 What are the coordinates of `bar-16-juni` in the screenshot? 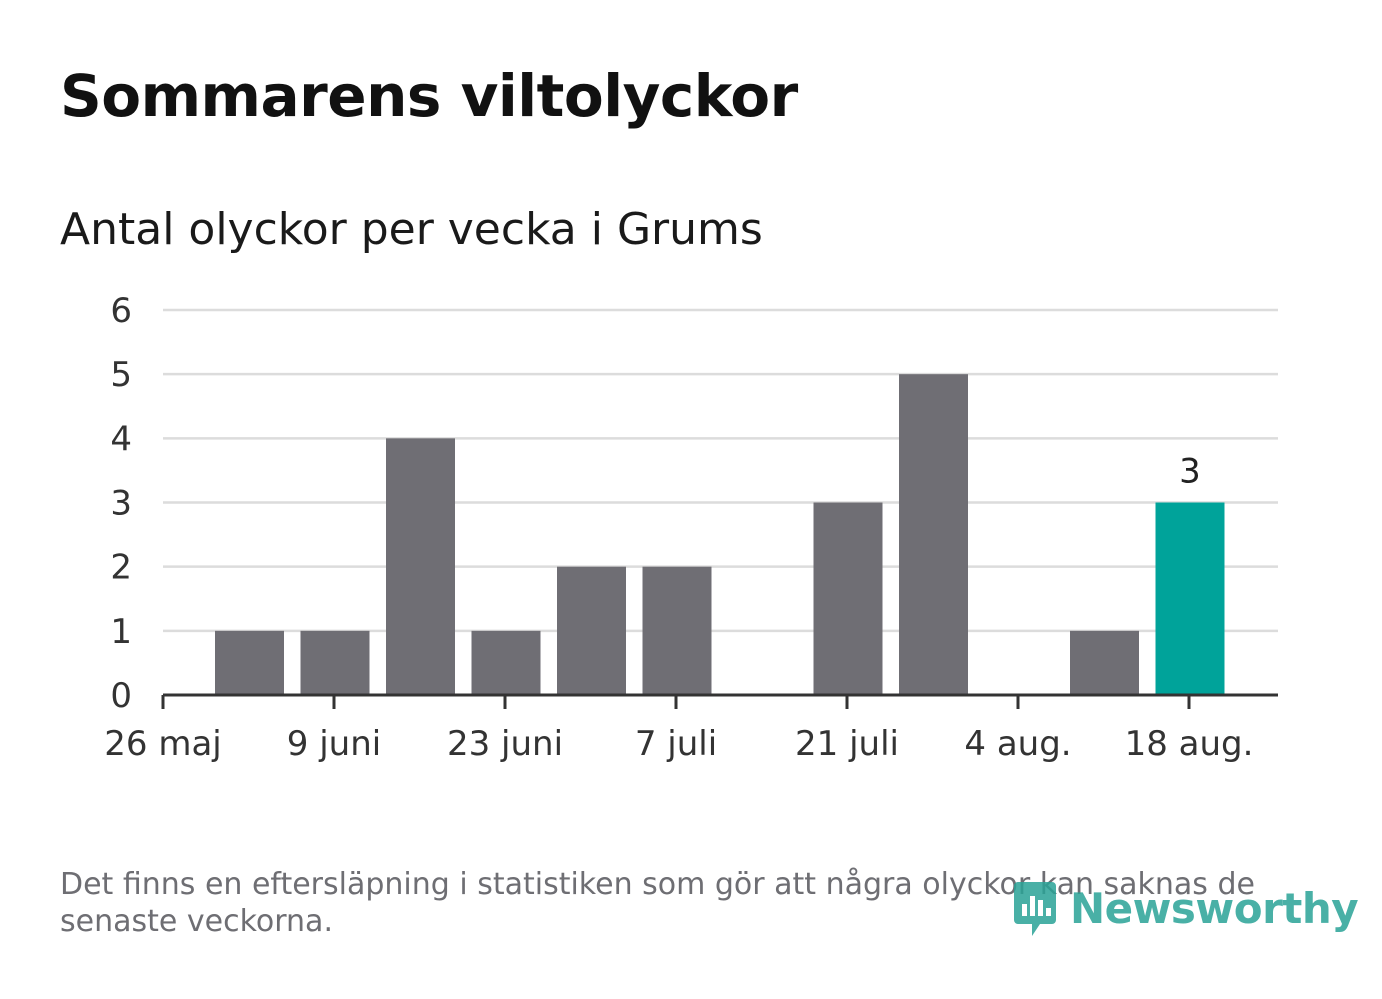 It's located at (420, 566).